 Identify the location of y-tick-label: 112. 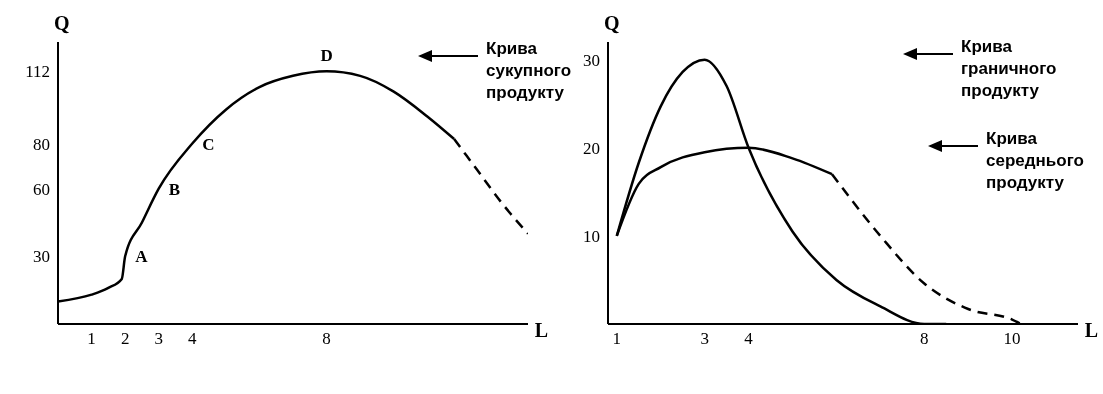
(37, 72).